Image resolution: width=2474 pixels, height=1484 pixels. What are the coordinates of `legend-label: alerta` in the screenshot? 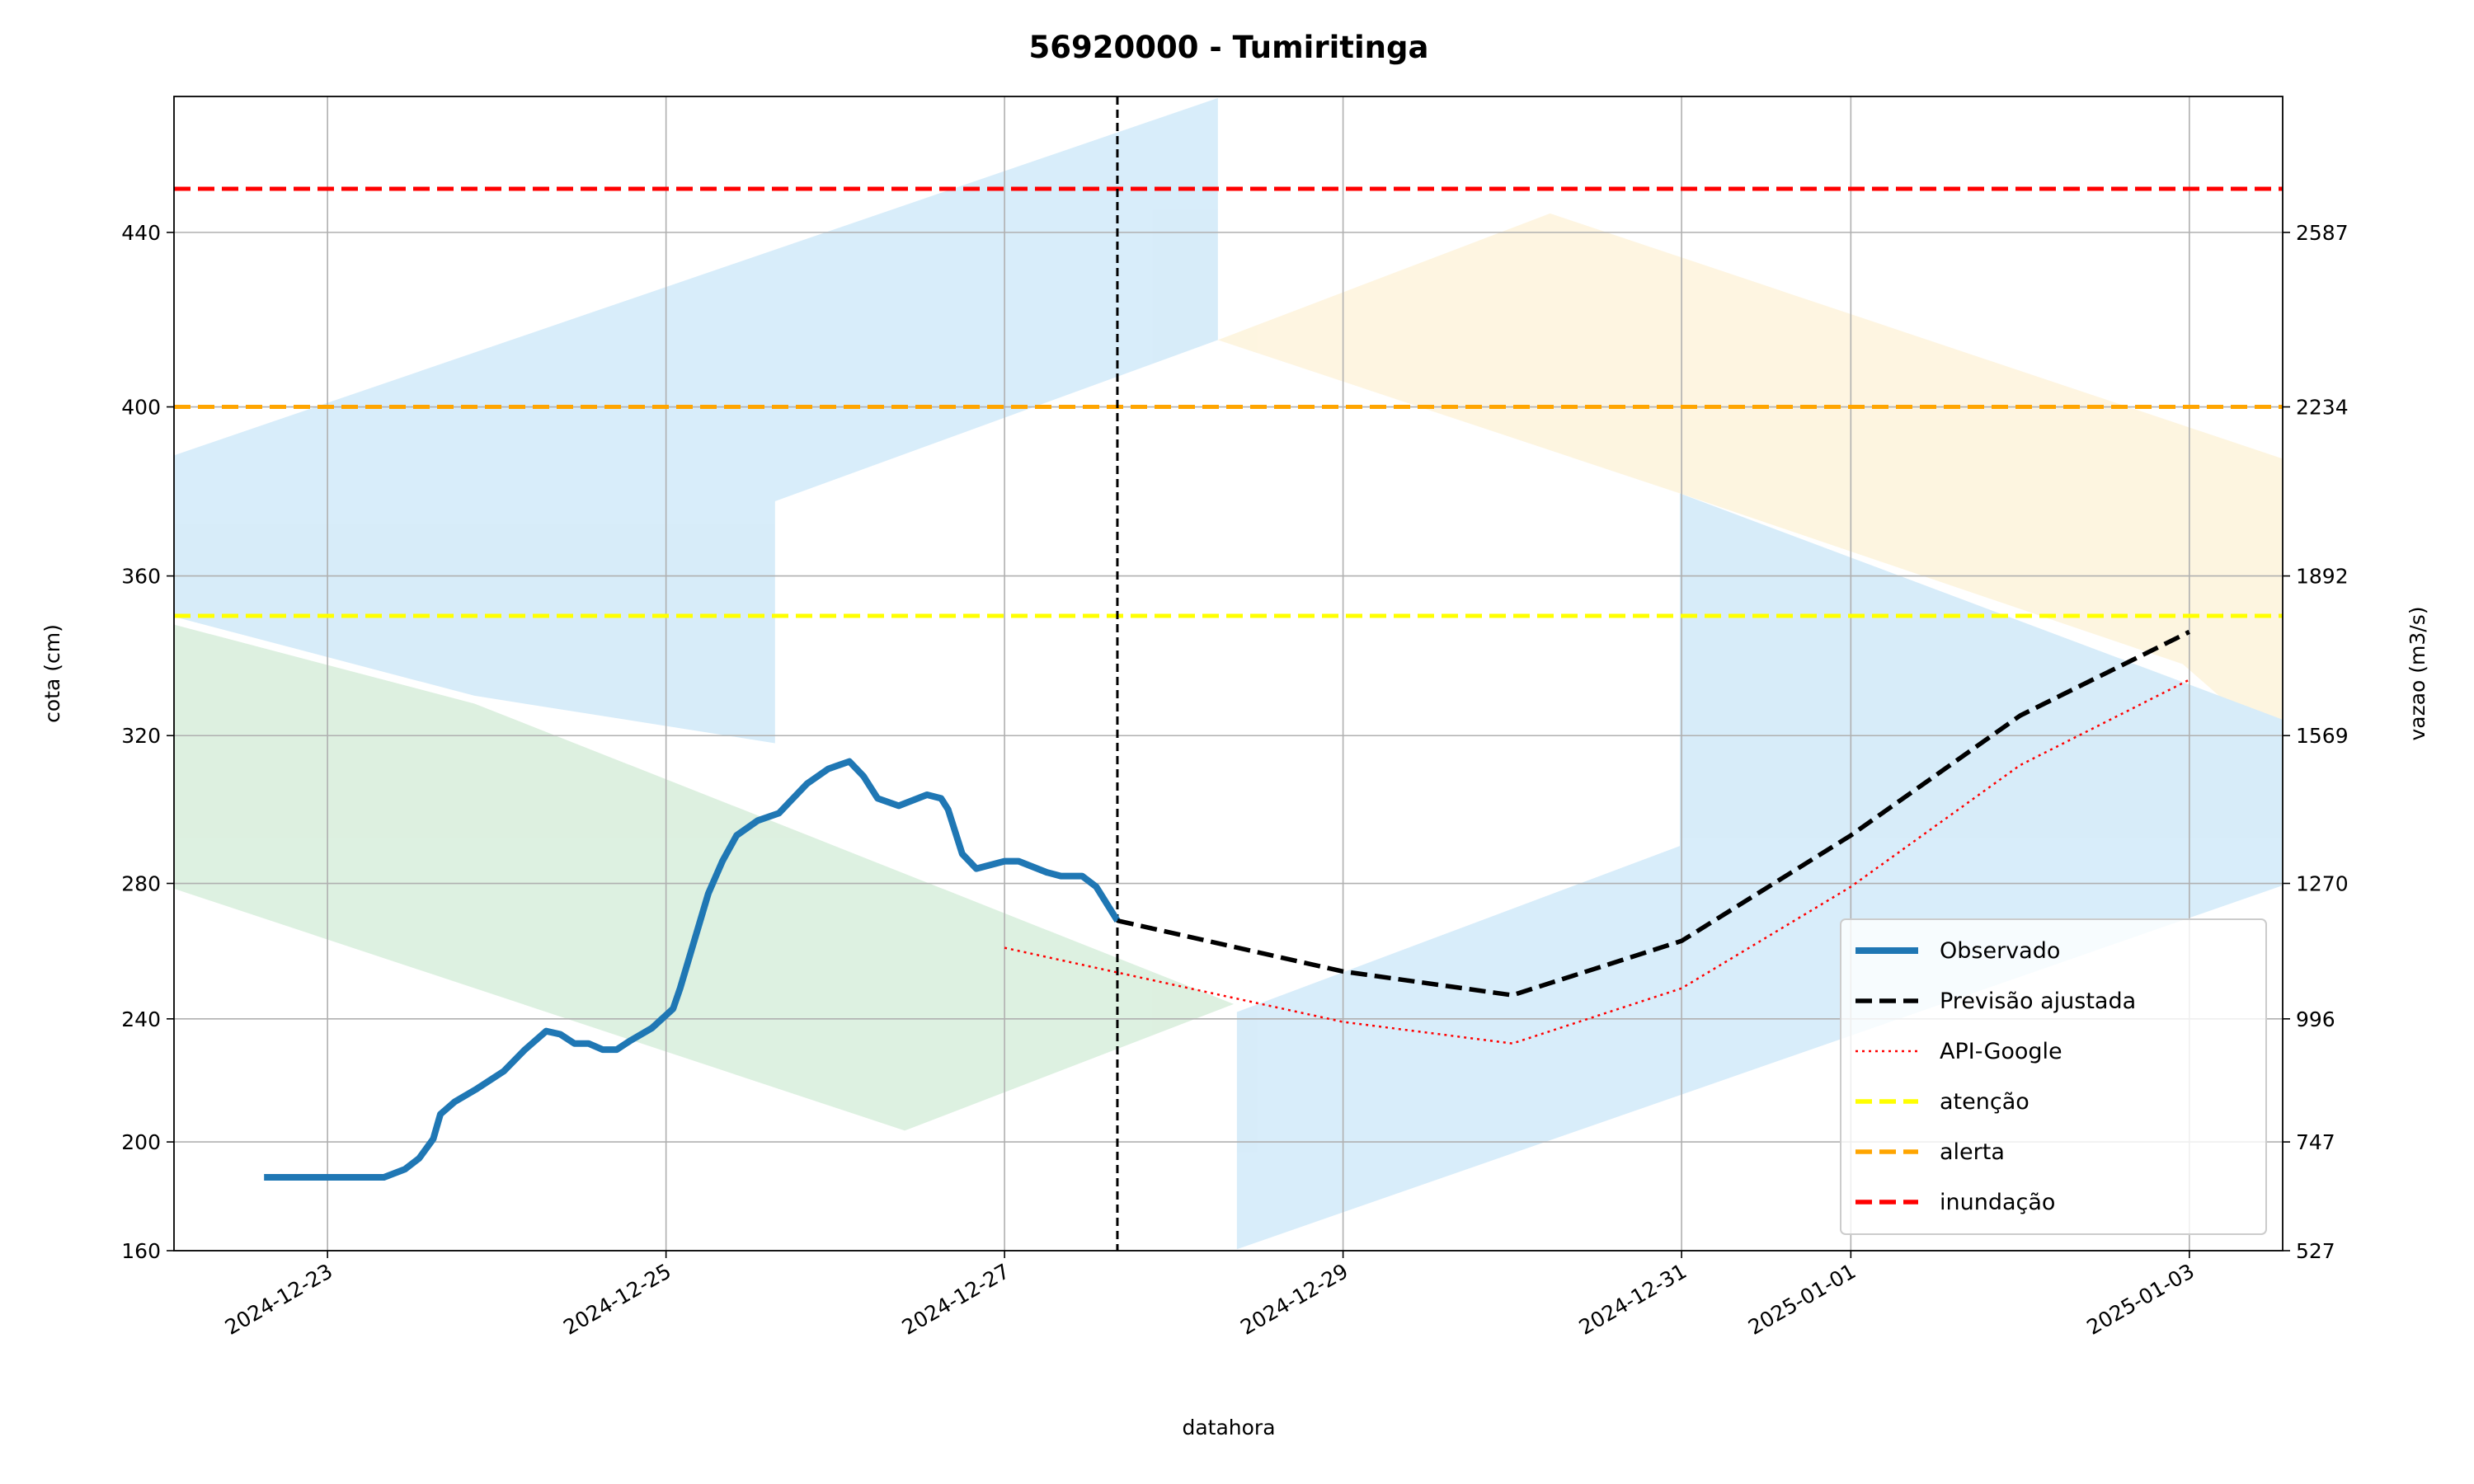 It's located at (1972, 1152).